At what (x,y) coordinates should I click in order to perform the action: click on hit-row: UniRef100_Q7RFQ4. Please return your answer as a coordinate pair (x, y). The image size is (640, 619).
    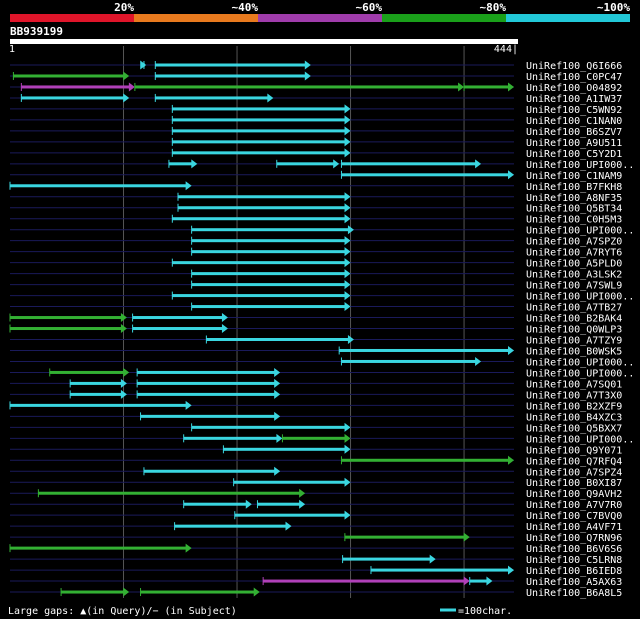
    Looking at the image, I should click on (316, 461).